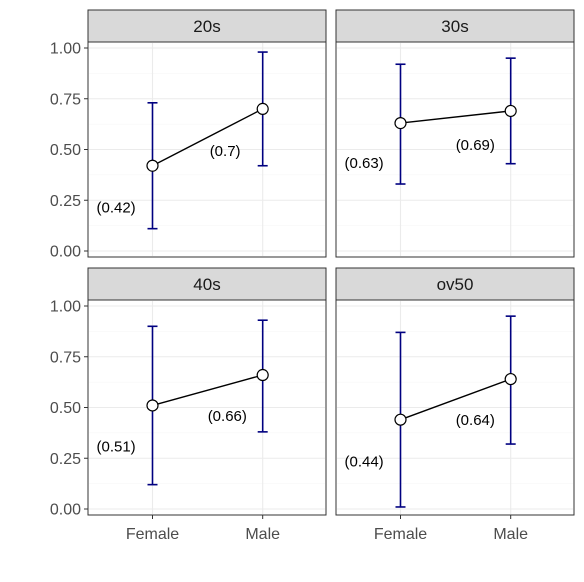  I want to click on data-label: (0.51), so click(115, 446).